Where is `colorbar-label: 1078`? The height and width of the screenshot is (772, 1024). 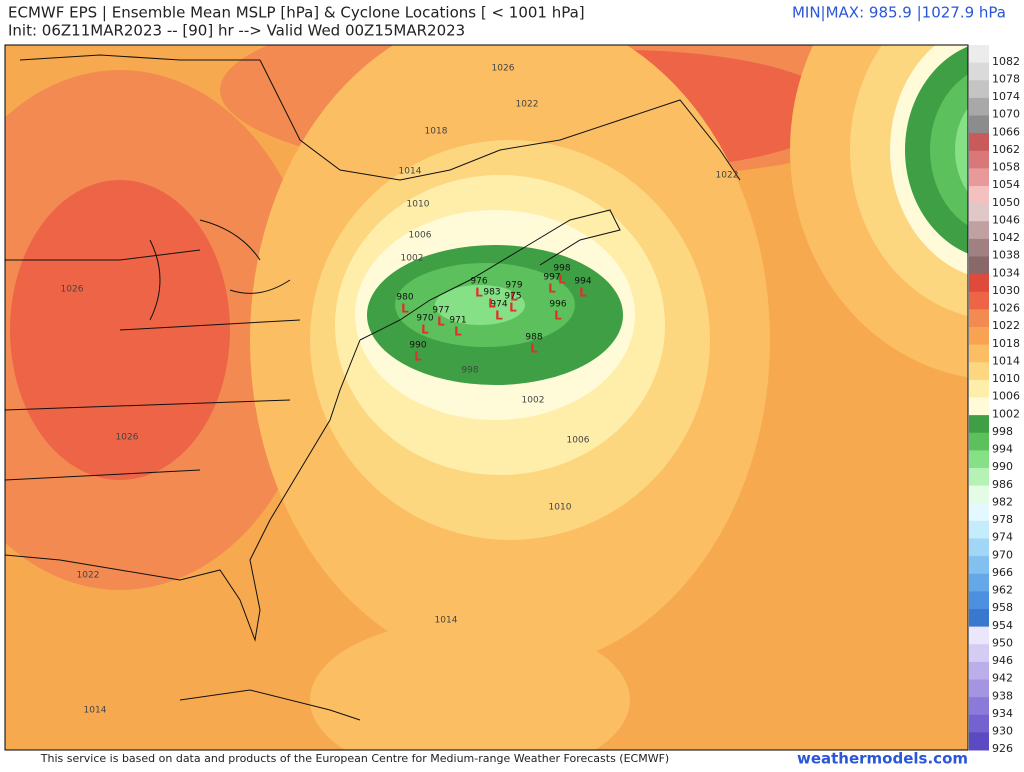
colorbar-label: 1078 is located at coordinates (1006, 78).